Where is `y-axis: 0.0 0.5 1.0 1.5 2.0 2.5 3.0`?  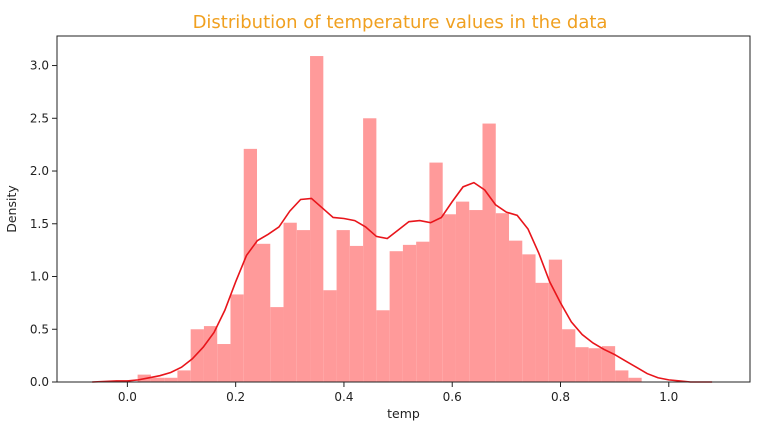
y-axis: 0.0 0.5 1.0 1.5 2.0 2.5 3.0 is located at coordinates (43, 224).